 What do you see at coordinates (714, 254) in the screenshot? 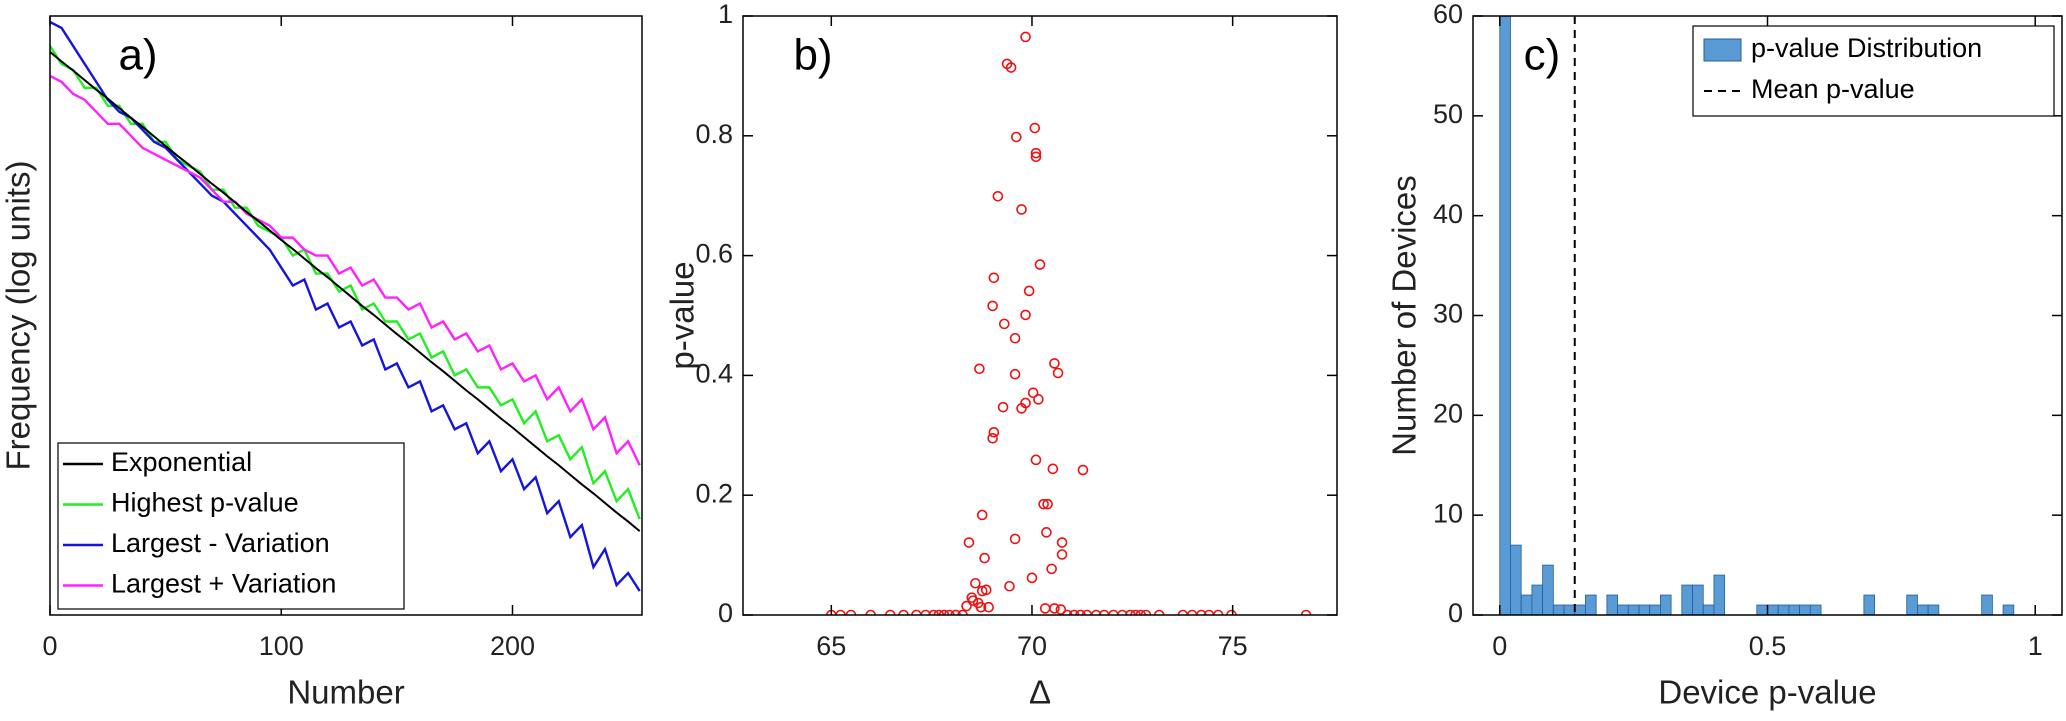
I see `y-tick-label: 0.6` at bounding box center [714, 254].